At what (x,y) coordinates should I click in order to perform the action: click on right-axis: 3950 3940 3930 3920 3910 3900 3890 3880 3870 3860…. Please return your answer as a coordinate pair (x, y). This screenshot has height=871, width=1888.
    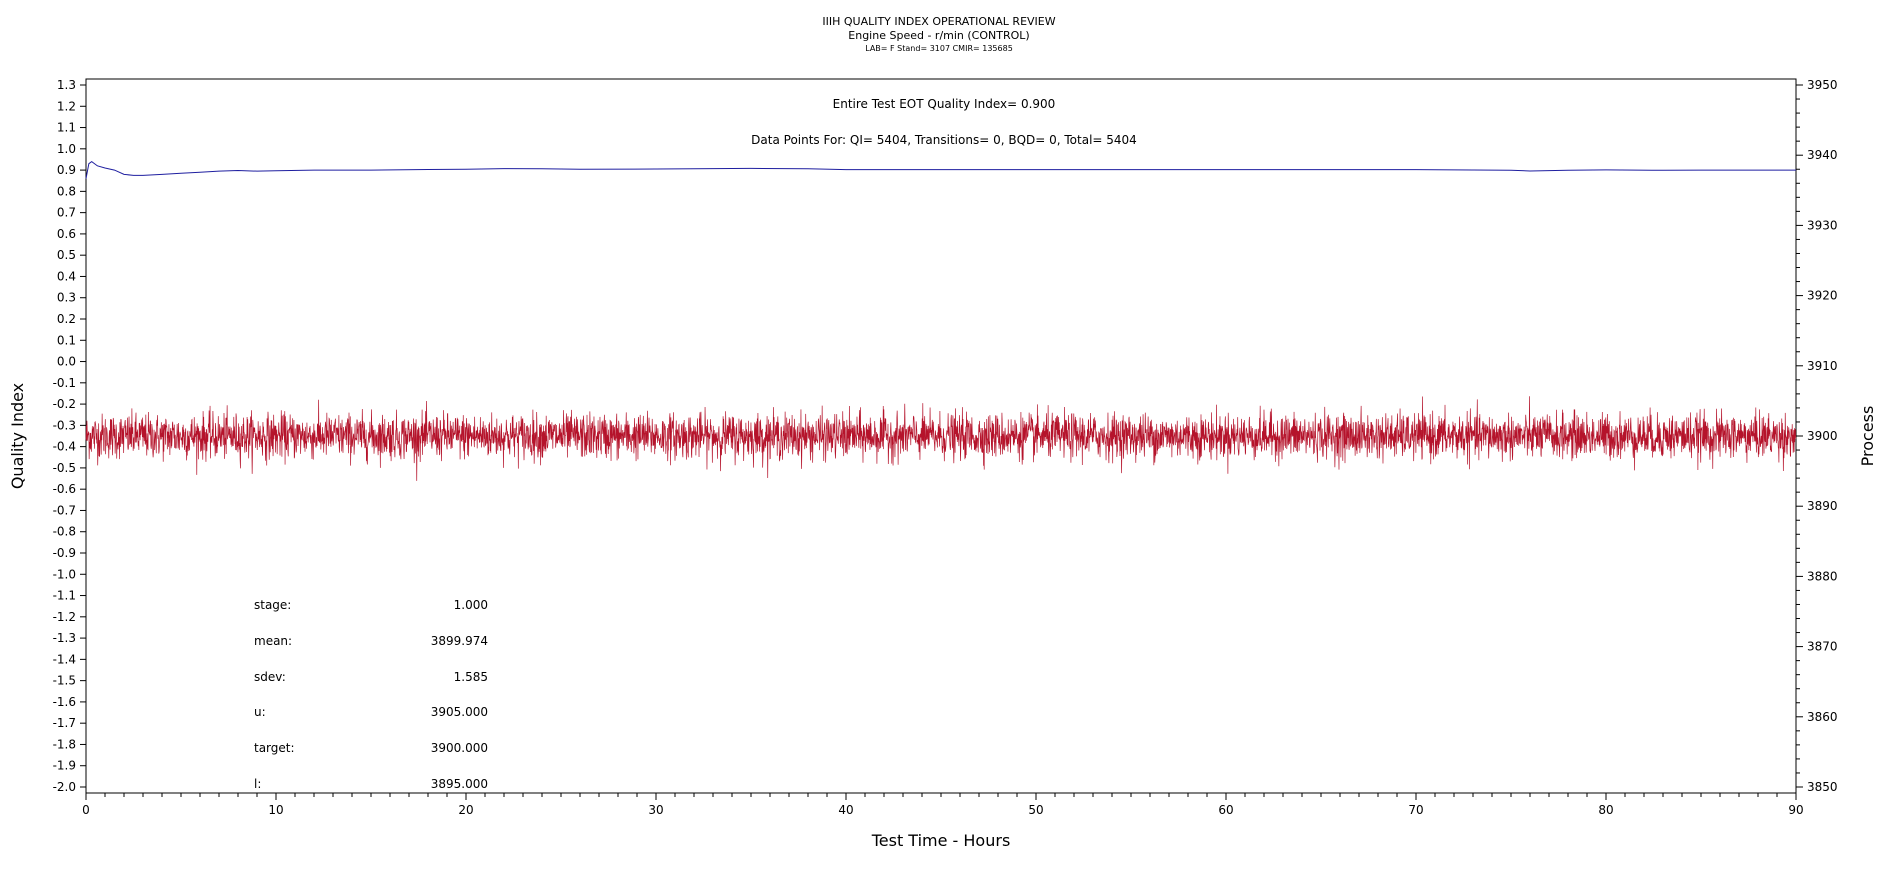
    Looking at the image, I should click on (1817, 436).